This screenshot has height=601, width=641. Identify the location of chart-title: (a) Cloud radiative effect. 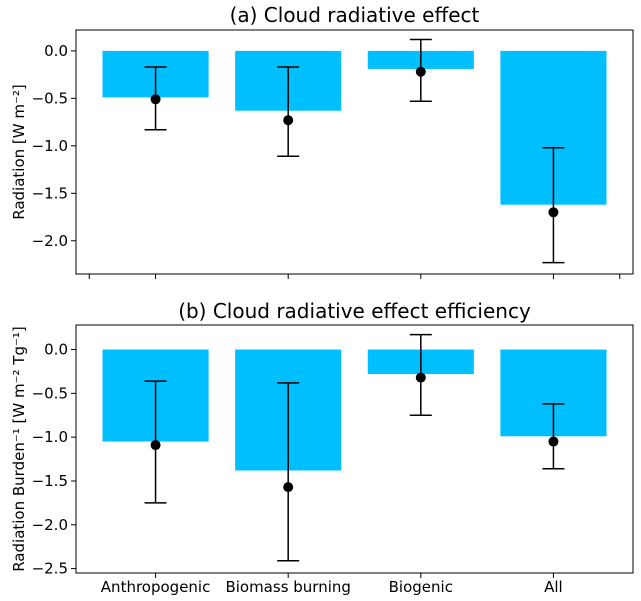
(355, 15).